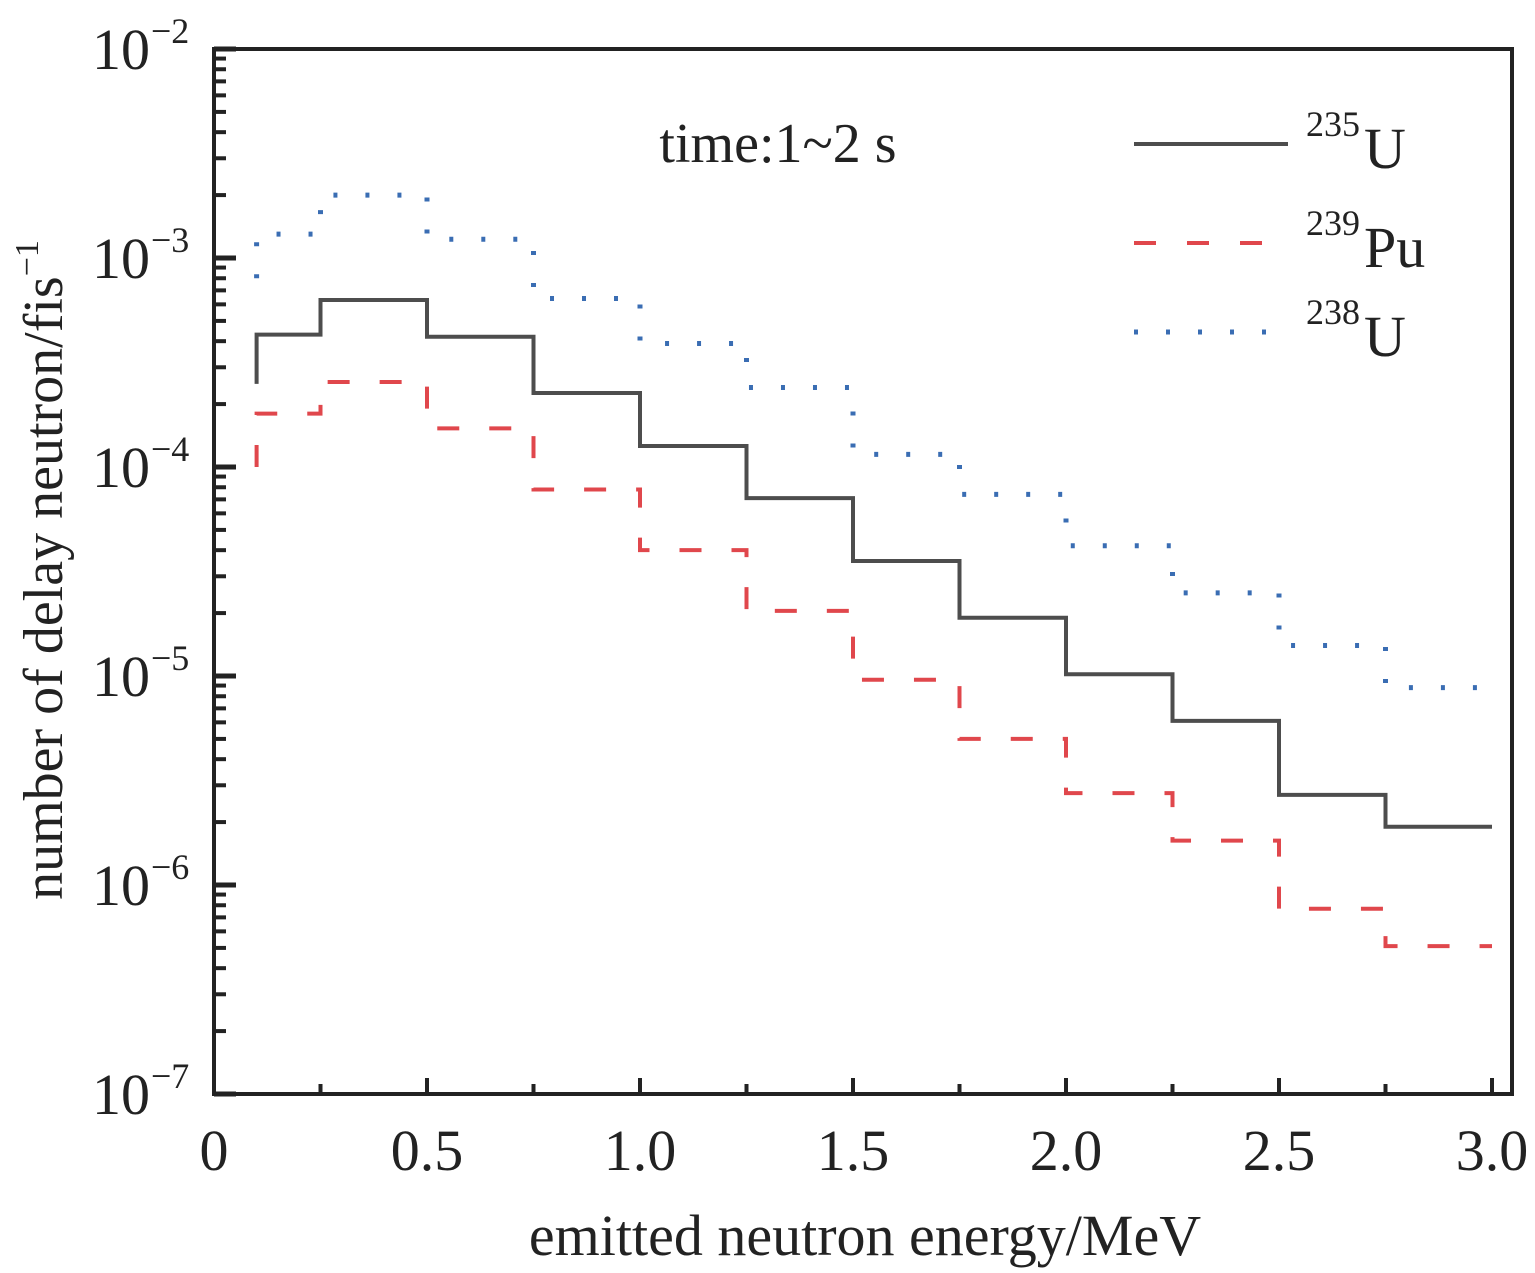  Describe the element at coordinates (170, 31) in the screenshot. I see `y-tick-exponent: −2` at that location.